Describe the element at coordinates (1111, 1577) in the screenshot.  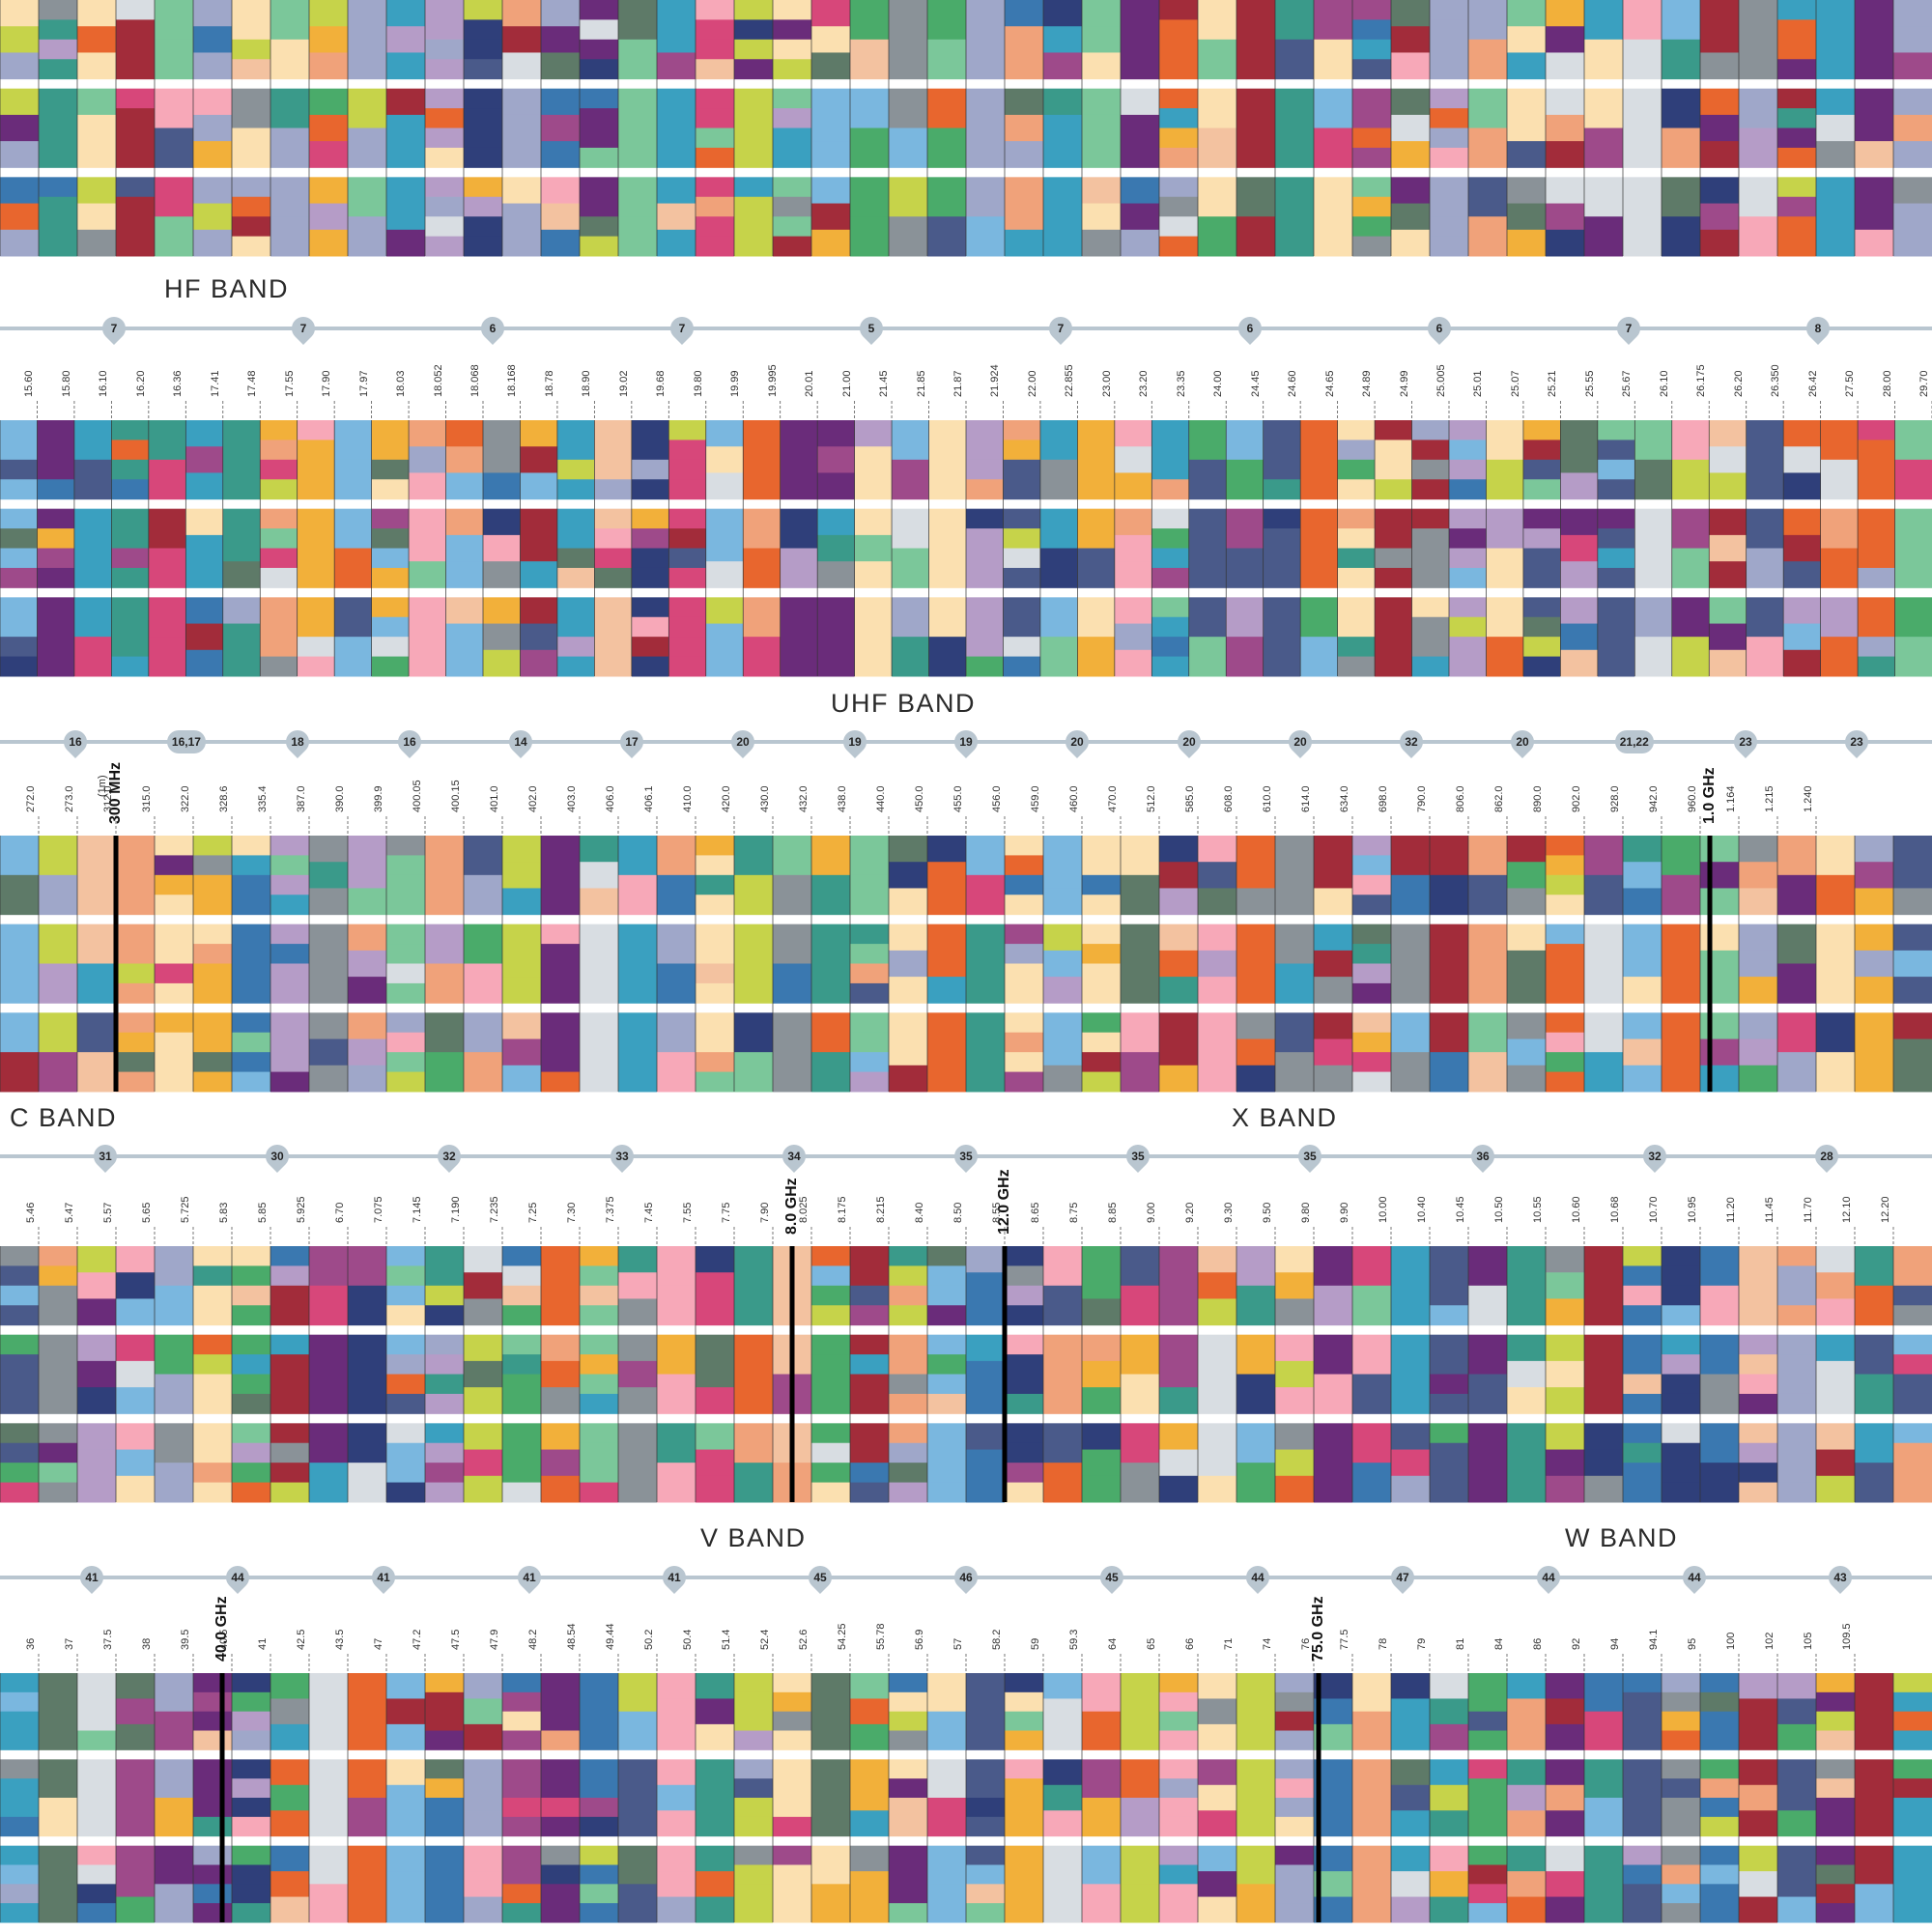
I see `service-marker: 45` at that location.